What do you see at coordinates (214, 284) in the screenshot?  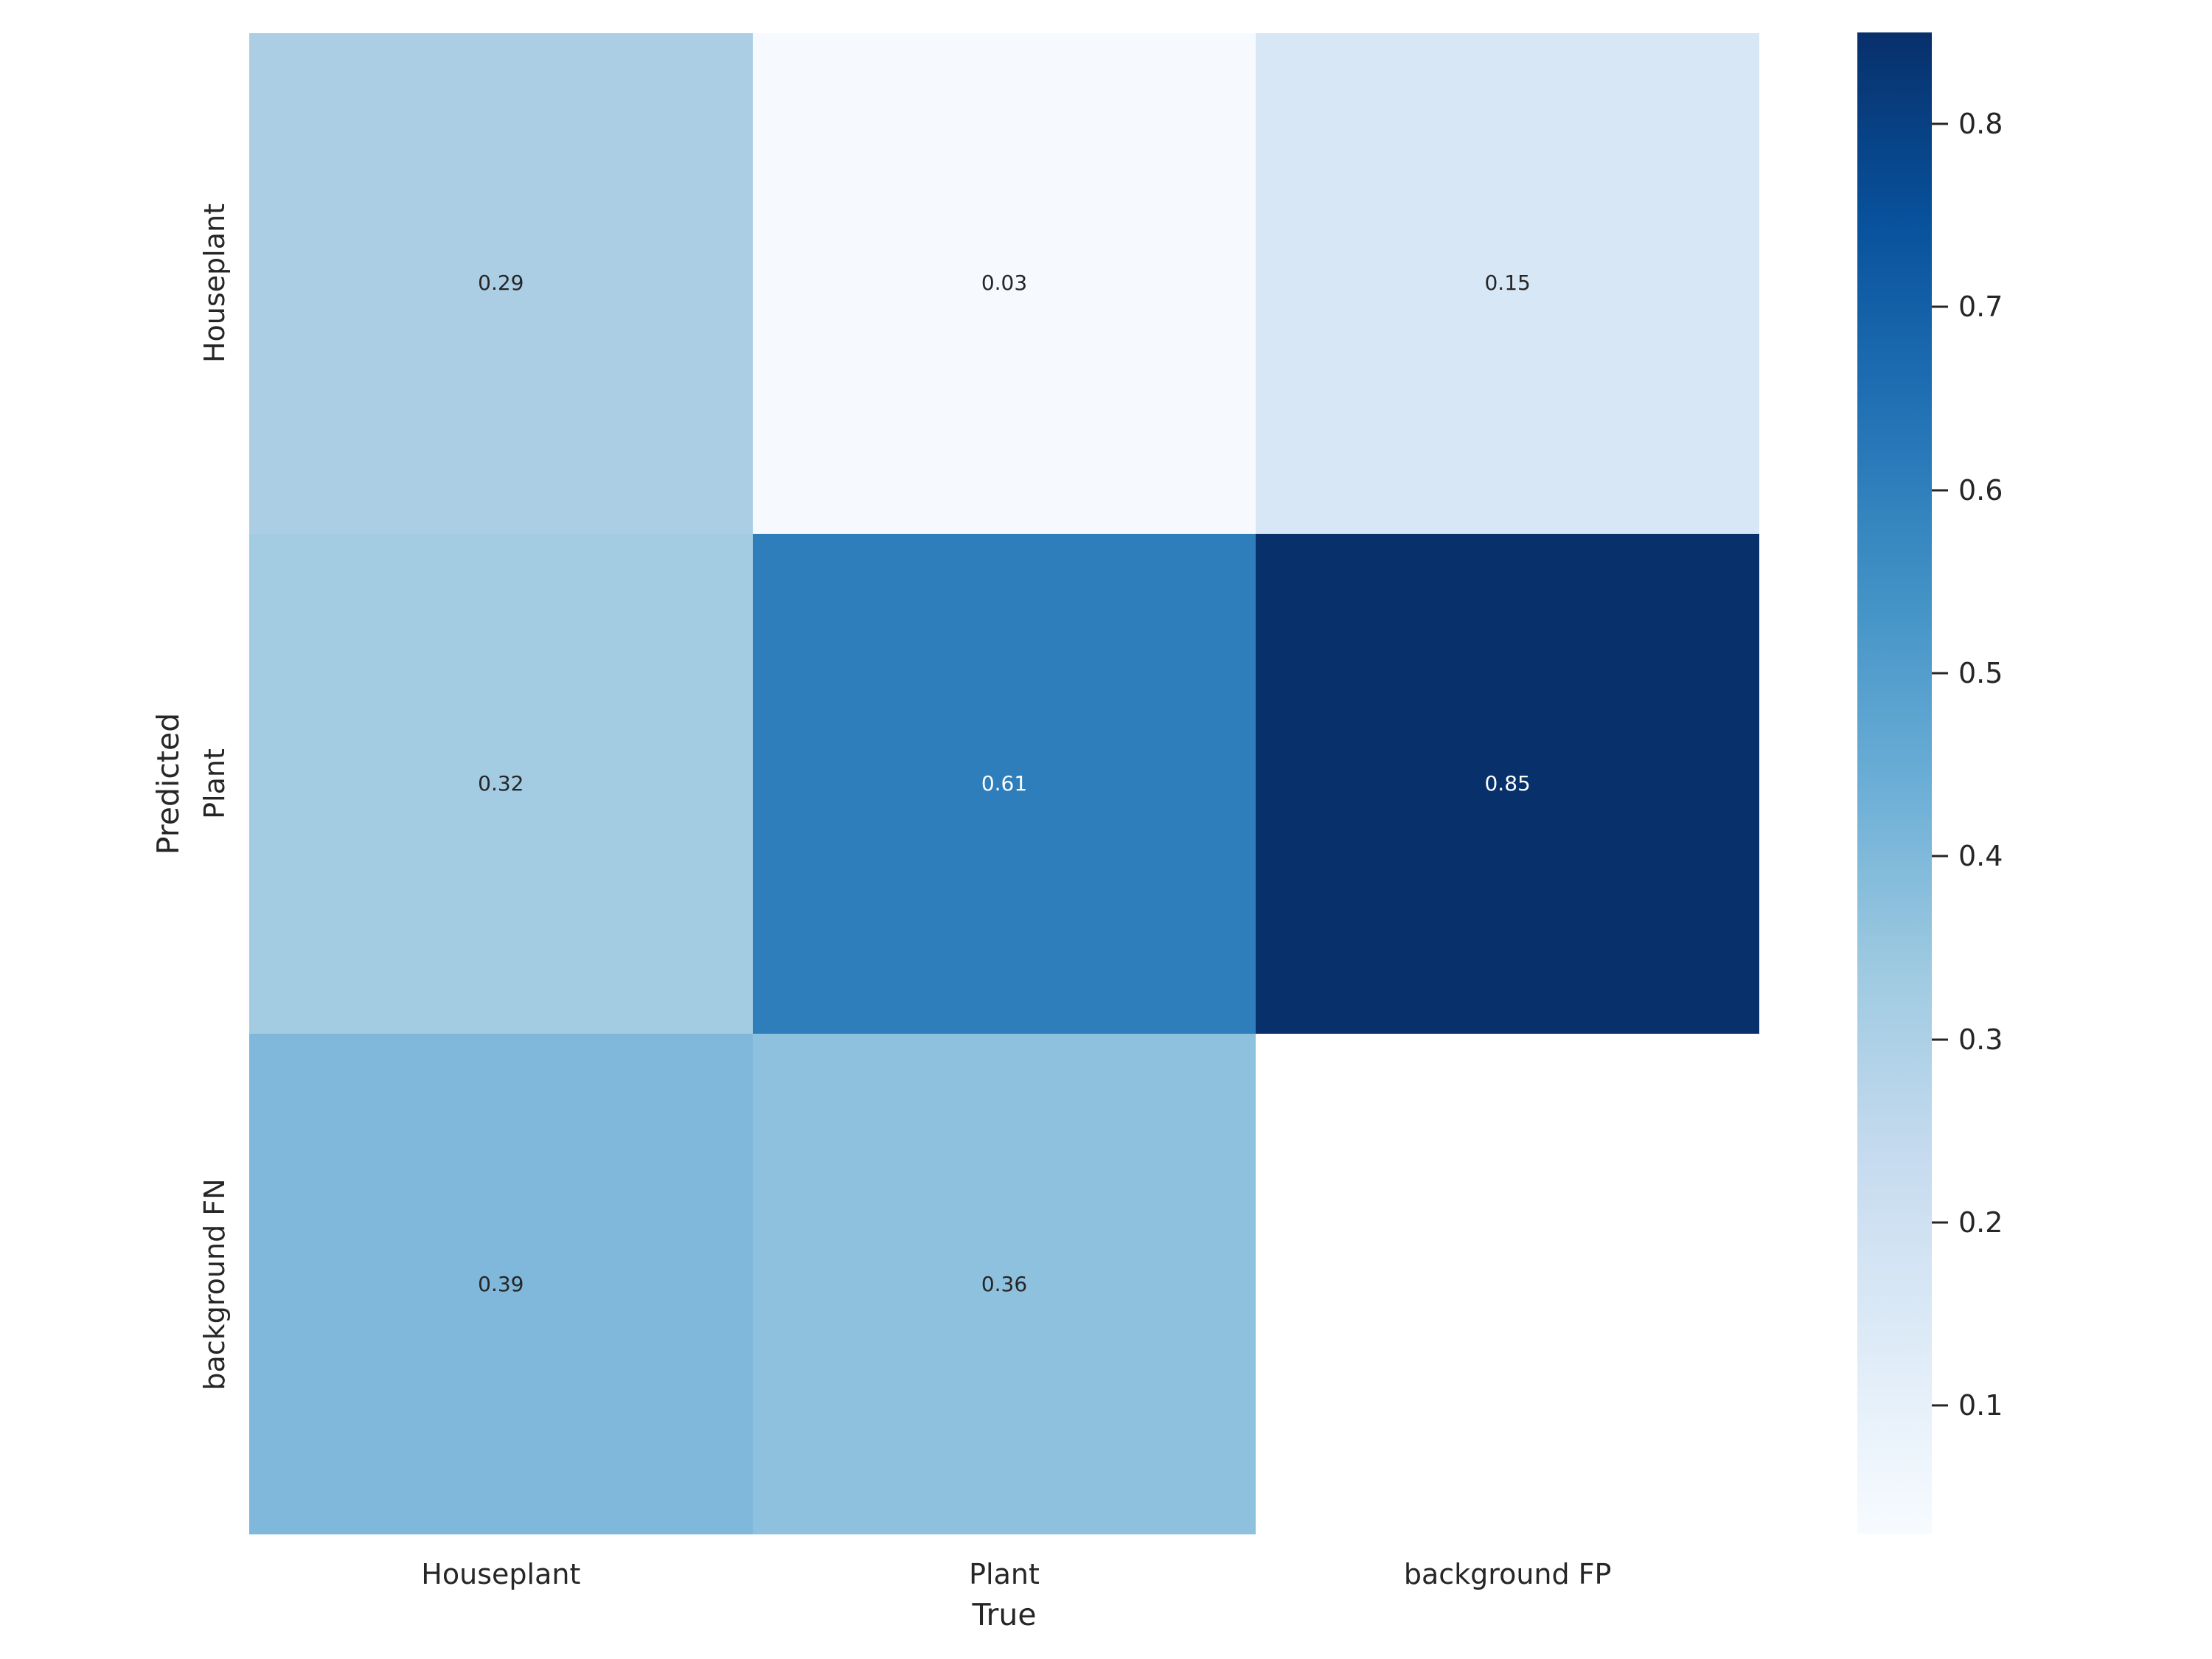 I see `y-tick-label: Houseplant` at bounding box center [214, 284].